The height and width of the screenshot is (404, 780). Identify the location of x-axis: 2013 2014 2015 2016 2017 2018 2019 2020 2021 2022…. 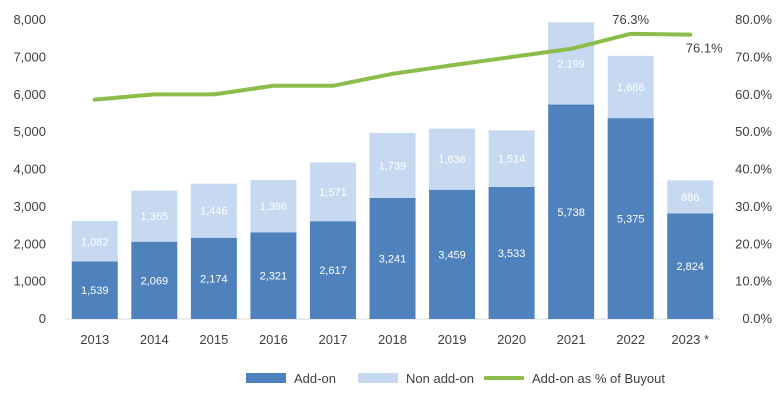
(394, 339).